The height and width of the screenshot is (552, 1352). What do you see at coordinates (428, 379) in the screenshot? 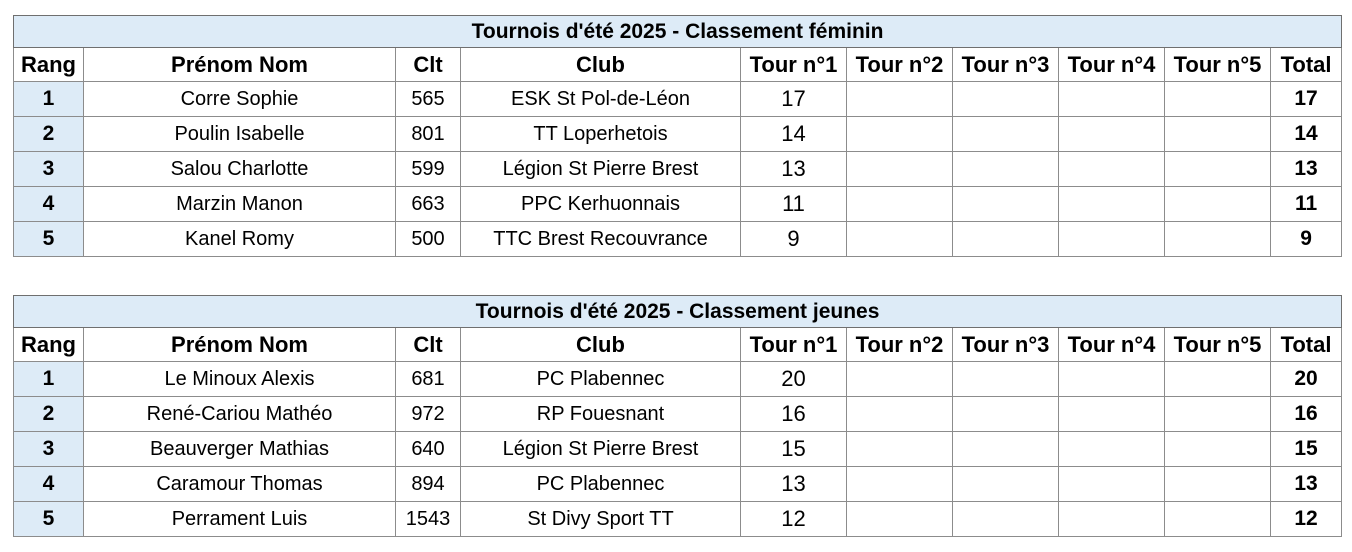
I see `clt-cell: 681` at bounding box center [428, 379].